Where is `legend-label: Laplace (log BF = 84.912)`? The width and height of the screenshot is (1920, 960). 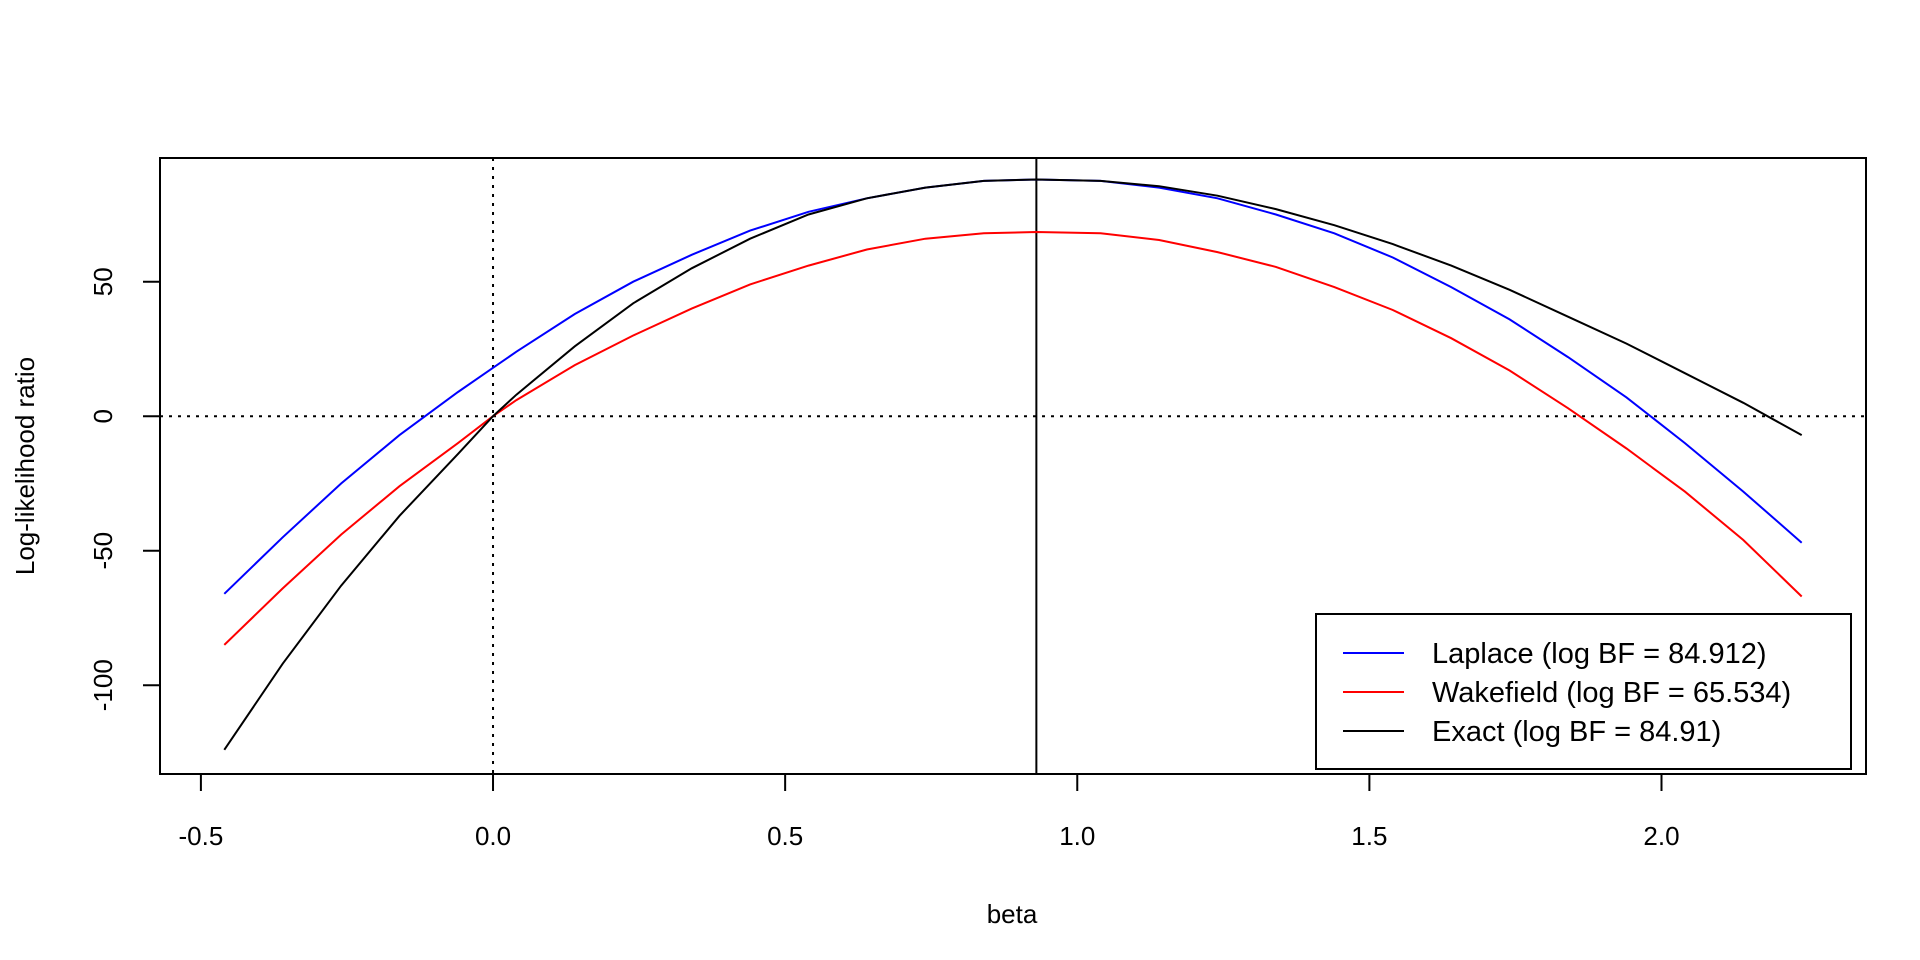
legend-label: Laplace (log BF = 84.912) is located at coordinates (1599, 654).